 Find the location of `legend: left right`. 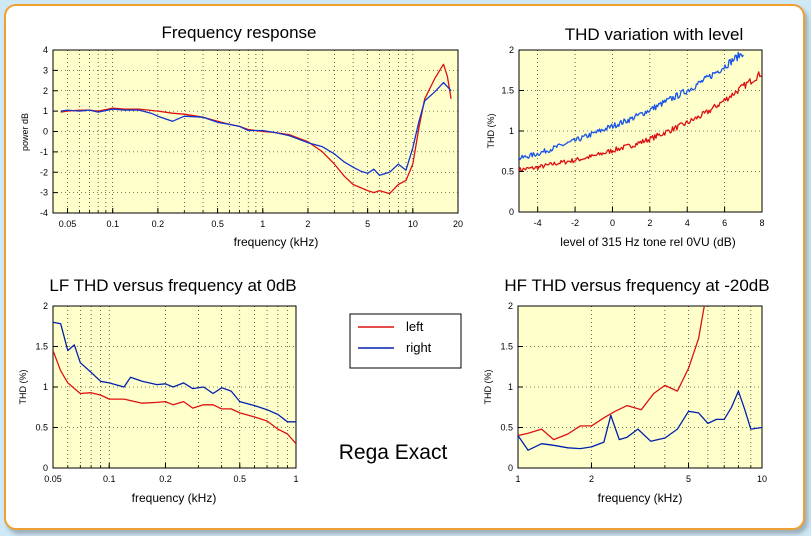

legend: left right is located at coordinates (405, 341).